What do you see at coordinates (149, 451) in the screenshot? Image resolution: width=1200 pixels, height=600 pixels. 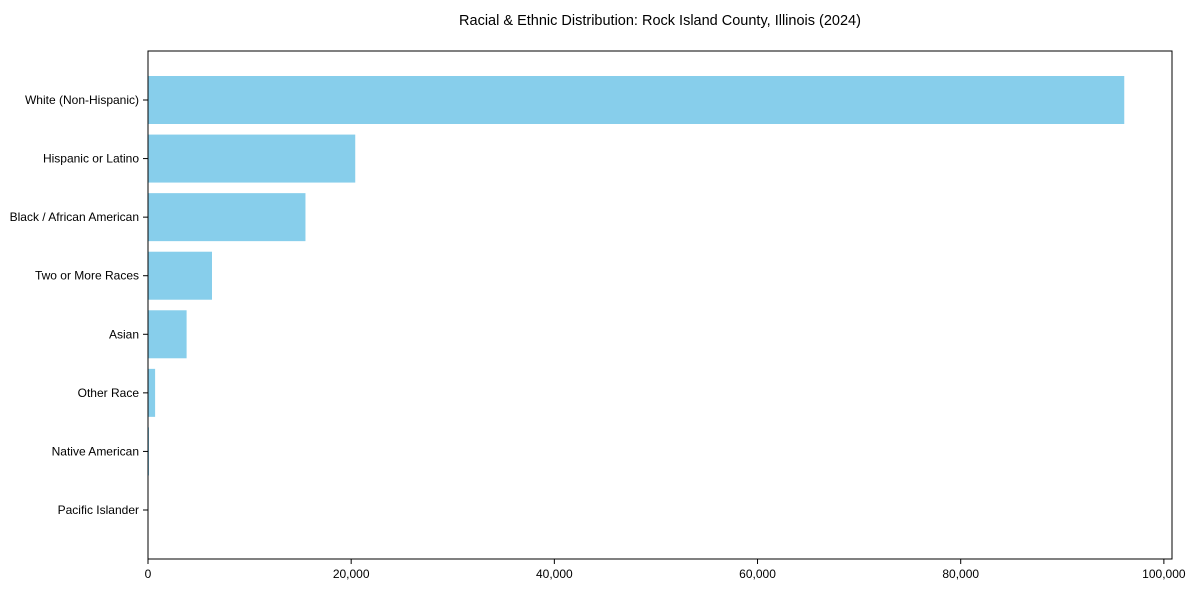 I see `bar-native-american` at bounding box center [149, 451].